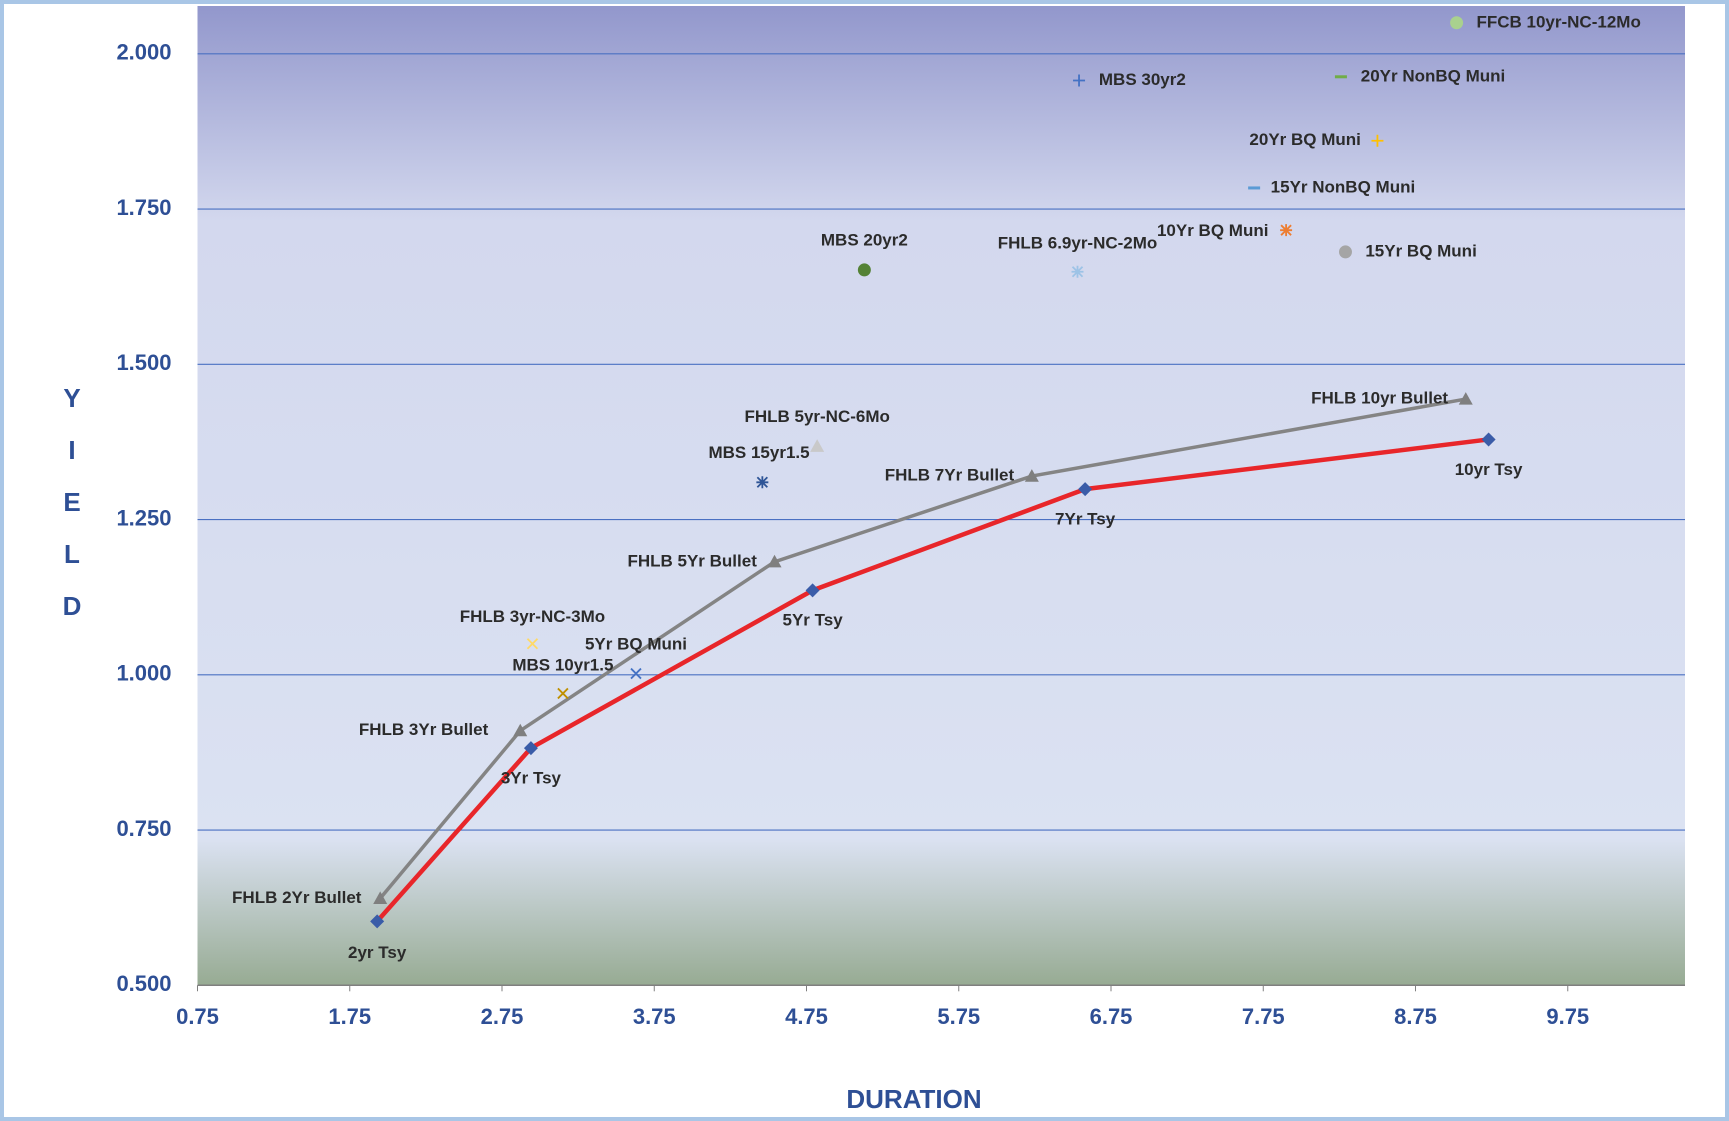 The width and height of the screenshot is (1729, 1121). Describe the element at coordinates (1304, 139) in the screenshot. I see `point-label: 20Yr BQ Muni` at that location.